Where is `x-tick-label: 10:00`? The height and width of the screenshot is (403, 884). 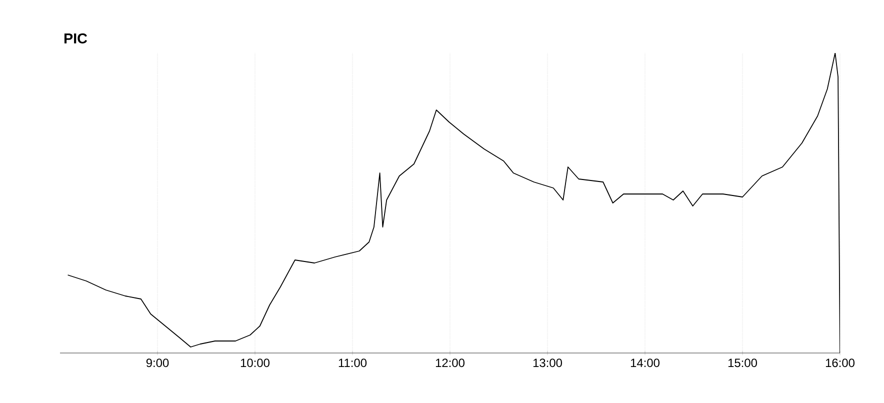
x-tick-label: 10:00 is located at coordinates (255, 363).